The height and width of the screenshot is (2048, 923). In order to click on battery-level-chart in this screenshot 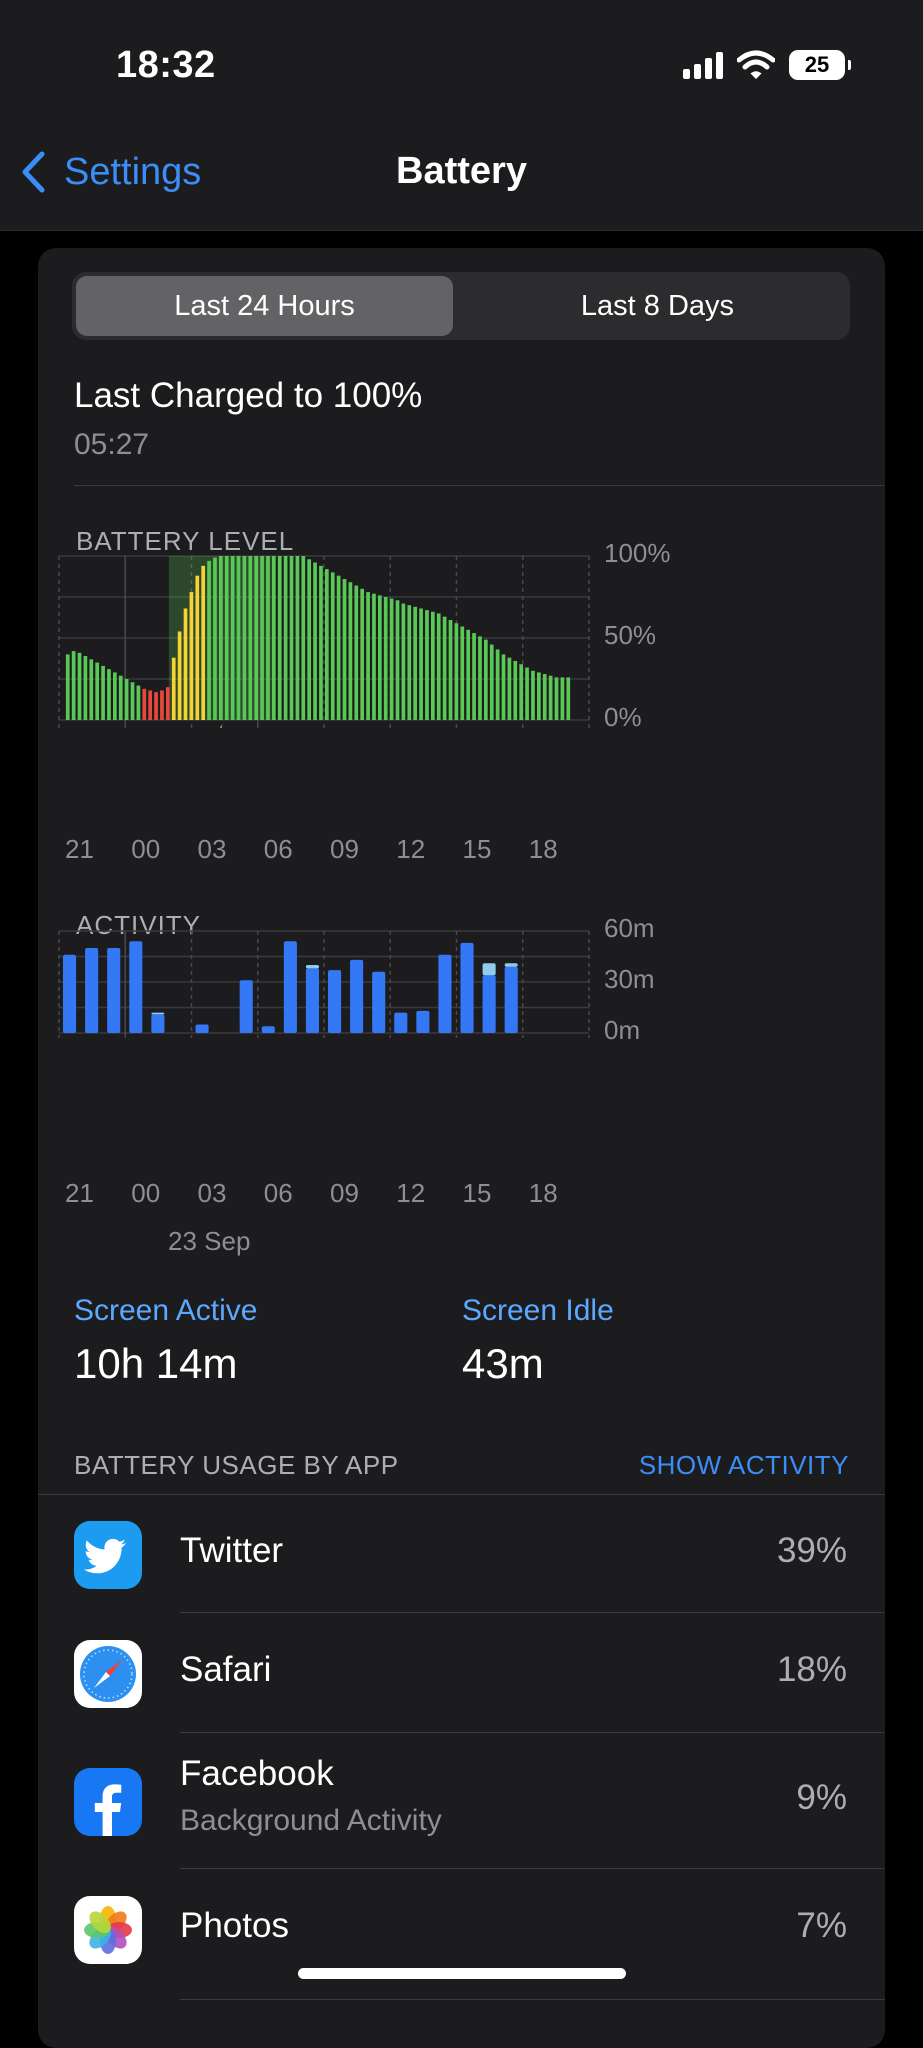, I will do `click(461, 638)`.